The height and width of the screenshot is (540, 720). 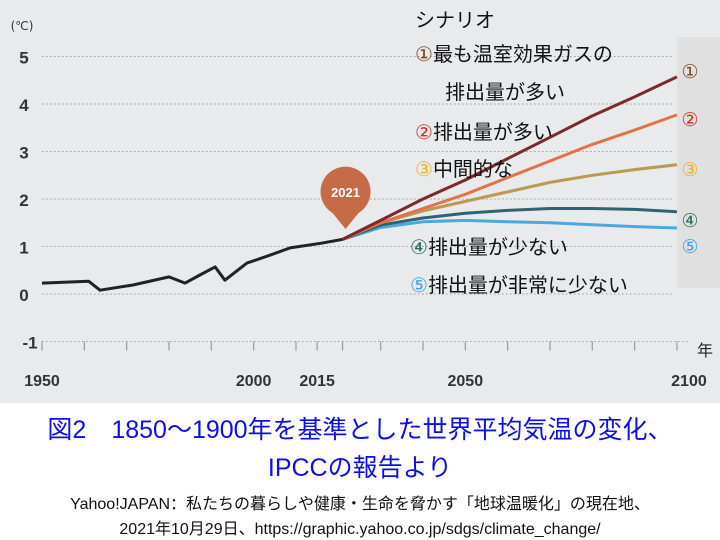 What do you see at coordinates (345, 192) in the screenshot?
I see `marker-label: 2021` at bounding box center [345, 192].